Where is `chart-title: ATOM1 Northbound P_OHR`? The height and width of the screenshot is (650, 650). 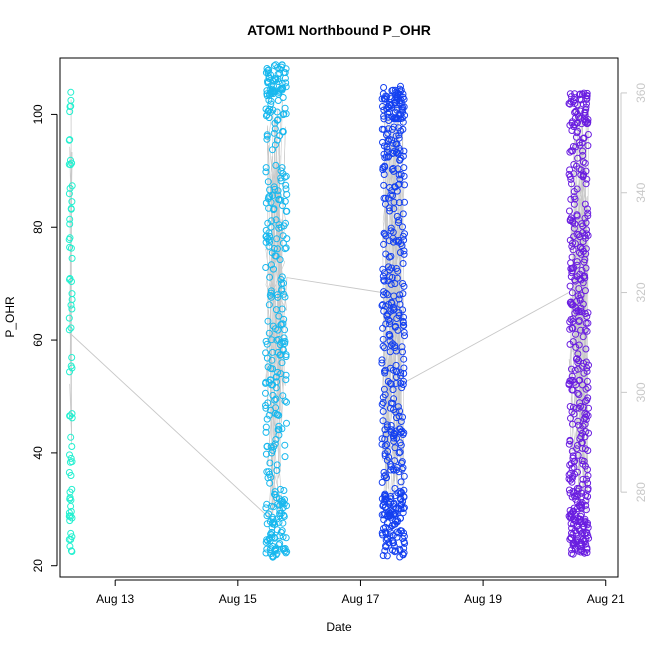
chart-title: ATOM1 Northbound P_OHR is located at coordinates (339, 30).